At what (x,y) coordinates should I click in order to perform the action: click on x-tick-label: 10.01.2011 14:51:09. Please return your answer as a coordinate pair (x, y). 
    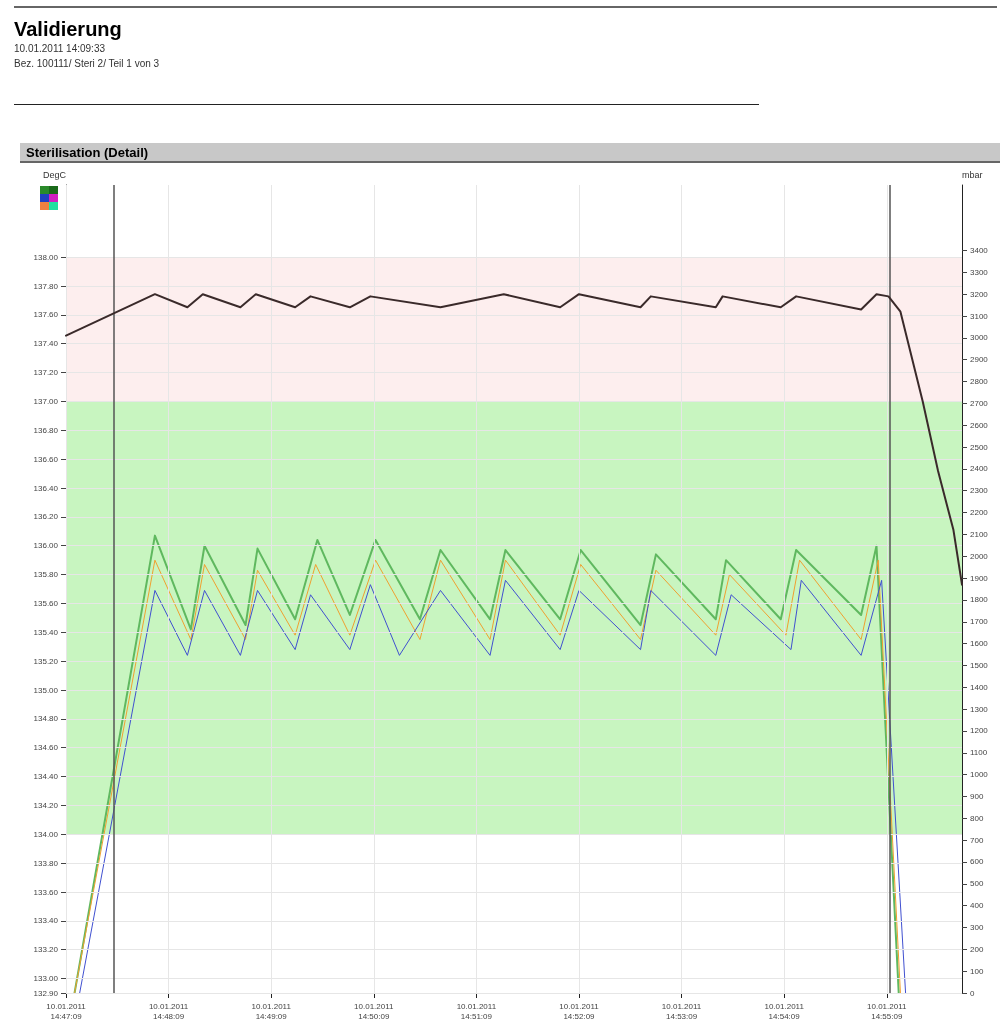
    Looking at the image, I should click on (476, 1011).